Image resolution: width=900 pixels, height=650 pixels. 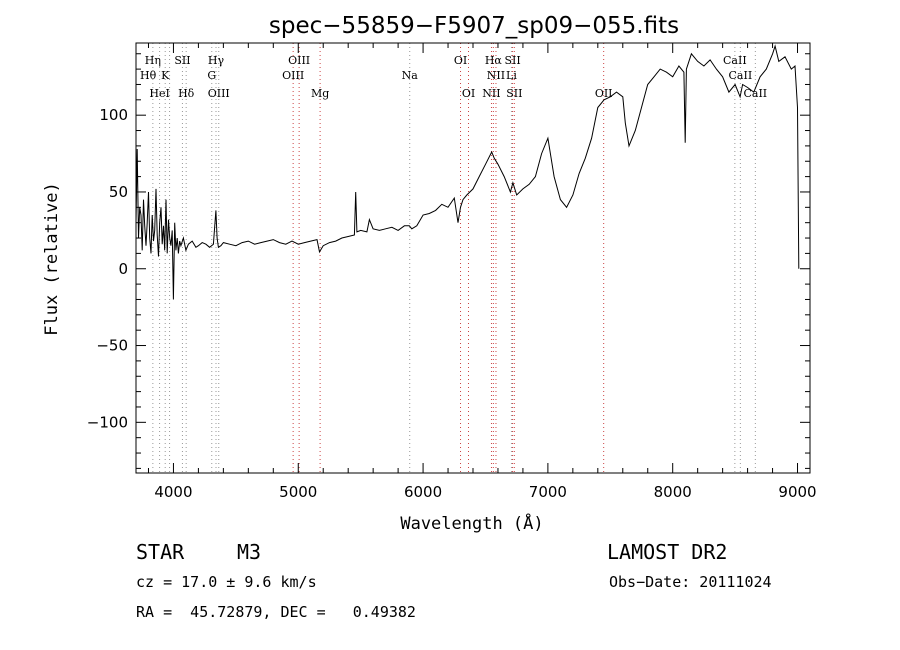 I want to click on line-label: OII, so click(x=604, y=93).